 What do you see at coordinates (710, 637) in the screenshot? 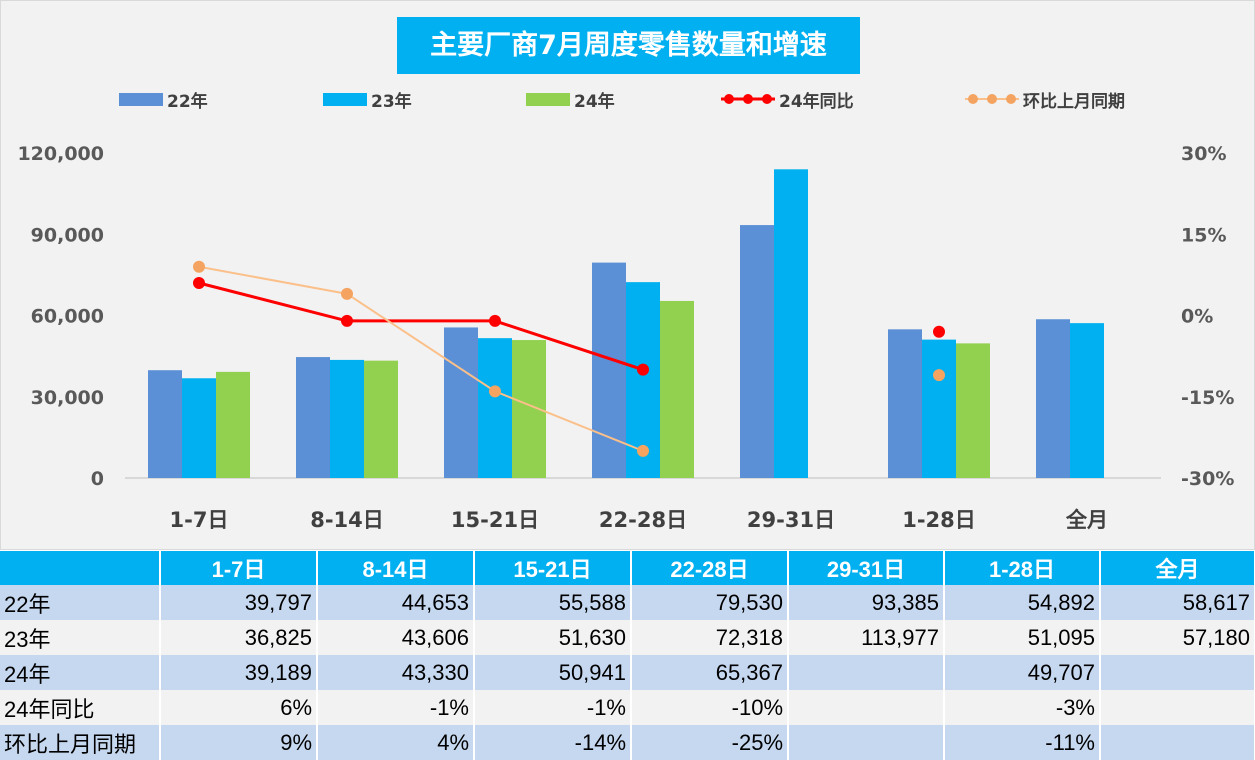
I see `table-cell: 72,318` at bounding box center [710, 637].